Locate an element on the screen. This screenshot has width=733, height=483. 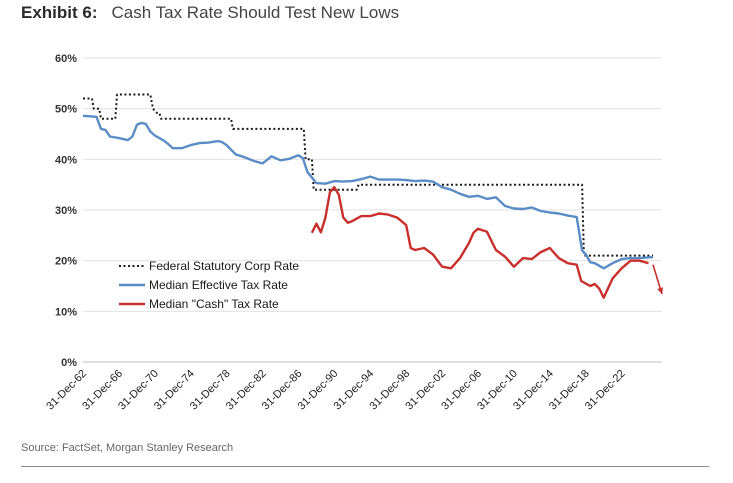
y-tick-label: 40% is located at coordinates (66, 160).